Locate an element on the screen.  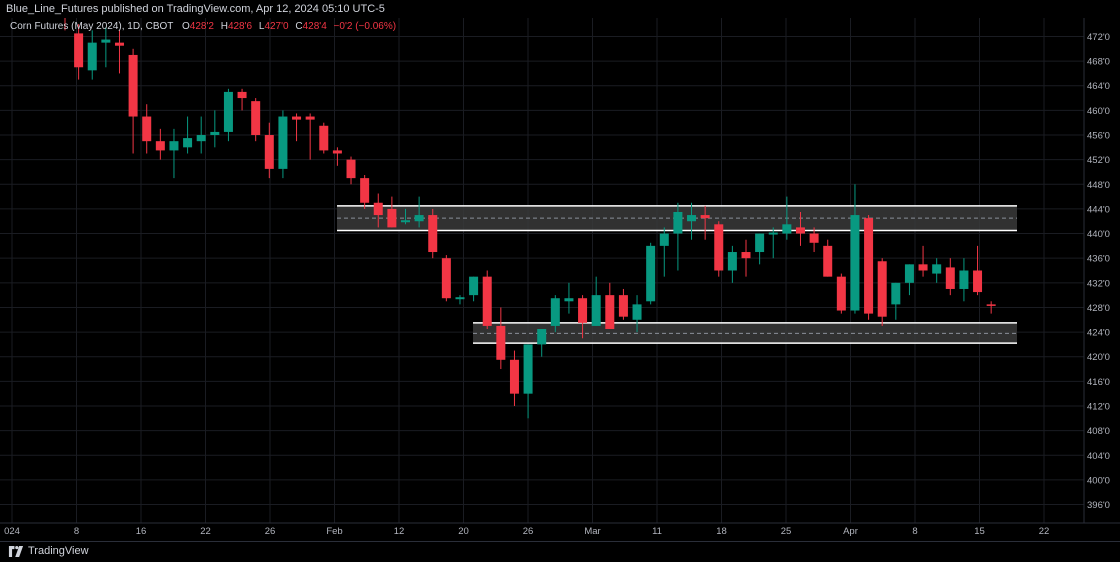
price-tick-label: 472'0 is located at coordinates (1098, 37).